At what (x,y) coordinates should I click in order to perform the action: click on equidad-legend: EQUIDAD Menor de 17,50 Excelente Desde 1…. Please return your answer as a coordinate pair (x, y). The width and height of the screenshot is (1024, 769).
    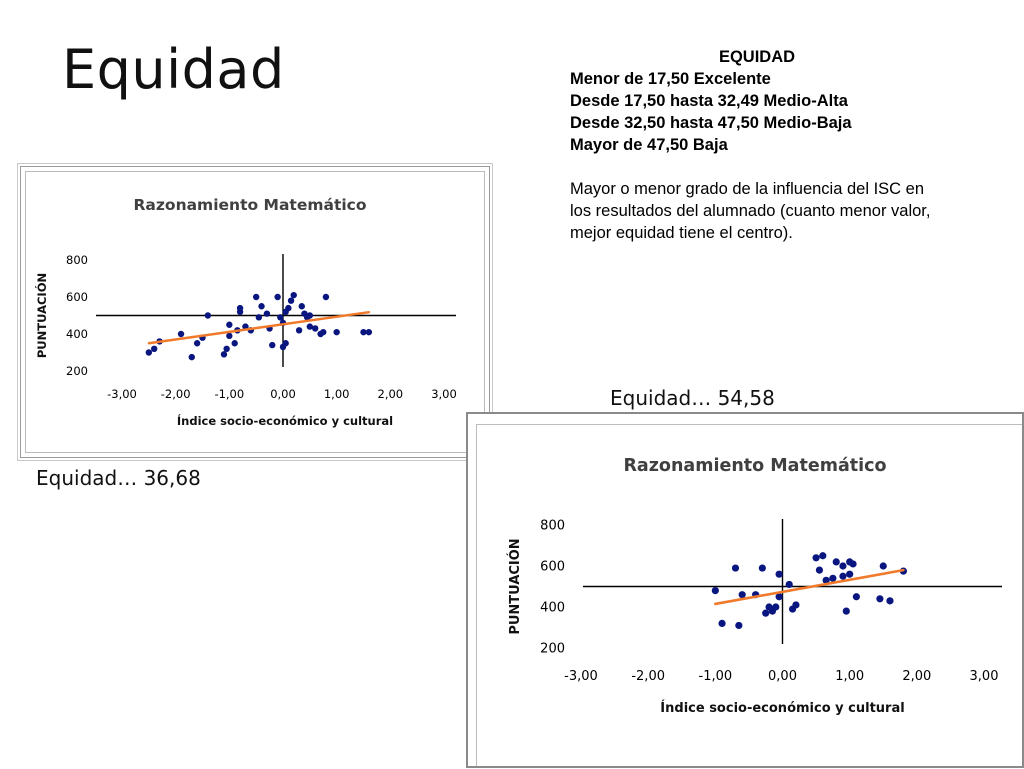
    Looking at the image, I should click on (760, 145).